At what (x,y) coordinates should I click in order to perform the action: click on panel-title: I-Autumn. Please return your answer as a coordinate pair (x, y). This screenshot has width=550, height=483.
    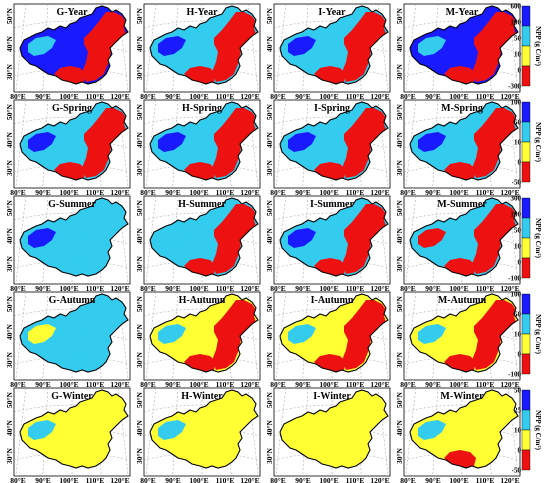
    Looking at the image, I should click on (332, 300).